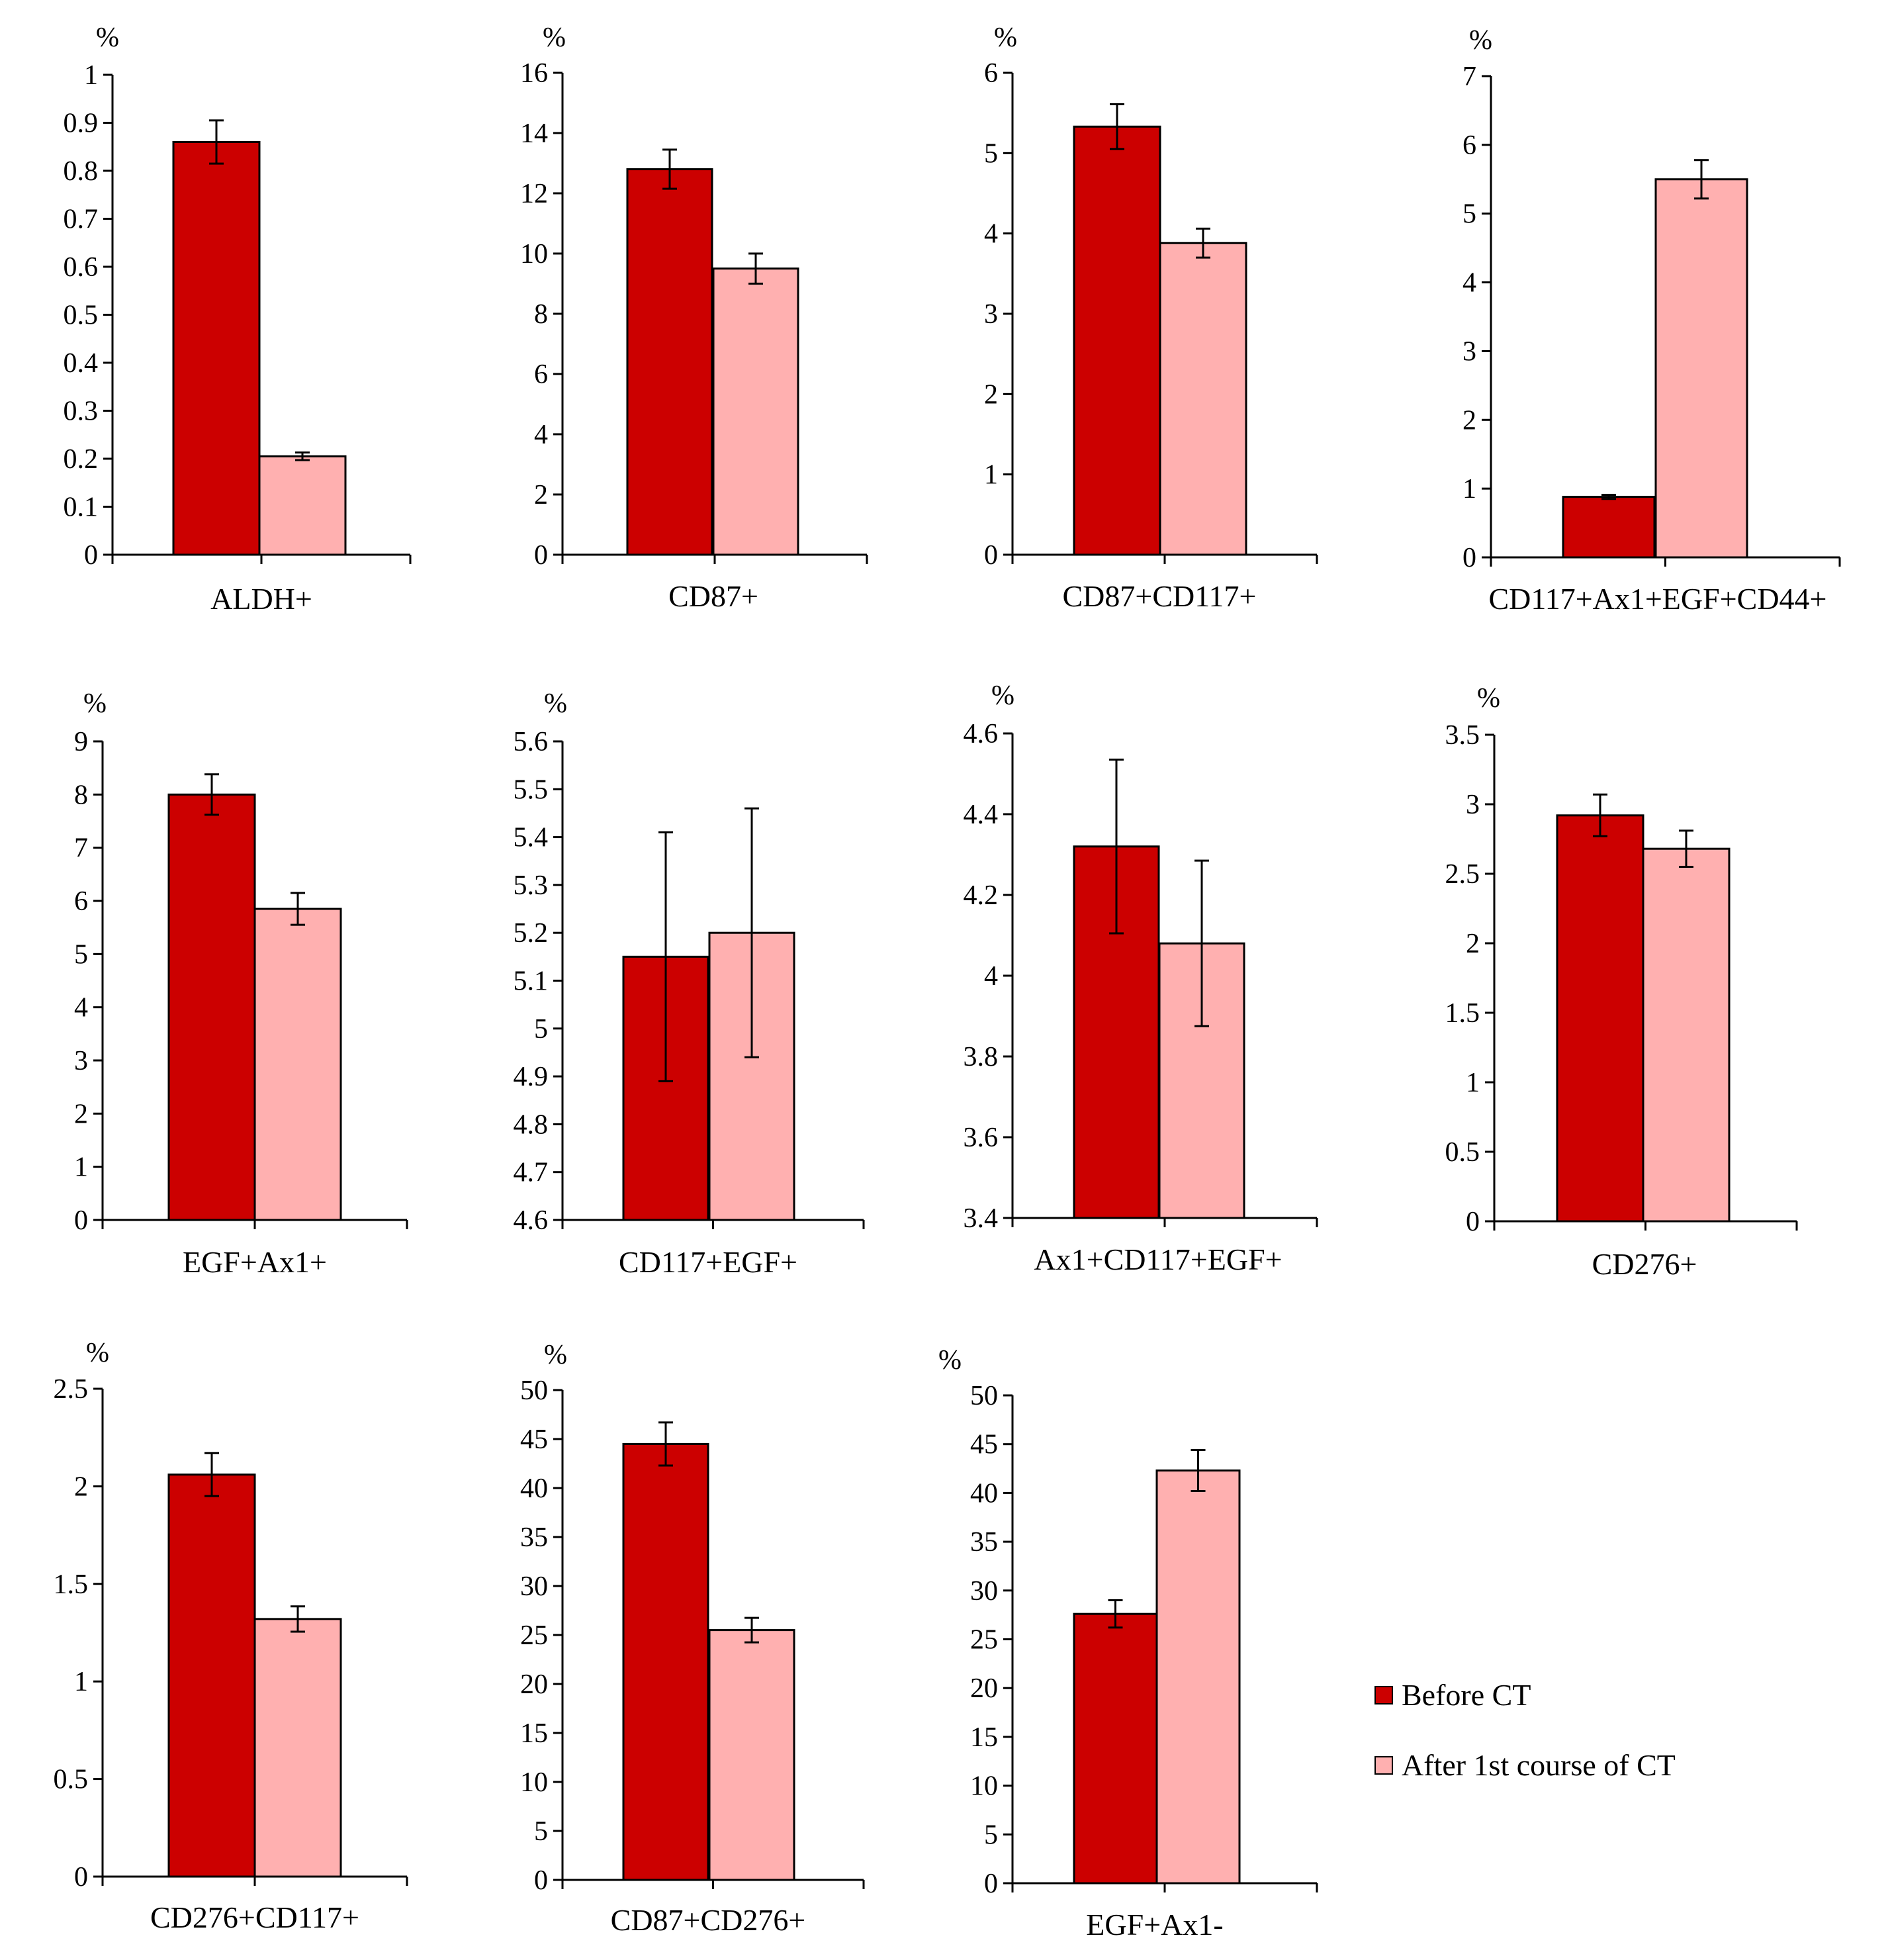  What do you see at coordinates (531, 1124) in the screenshot?
I see `y-tick-label: 4.8` at bounding box center [531, 1124].